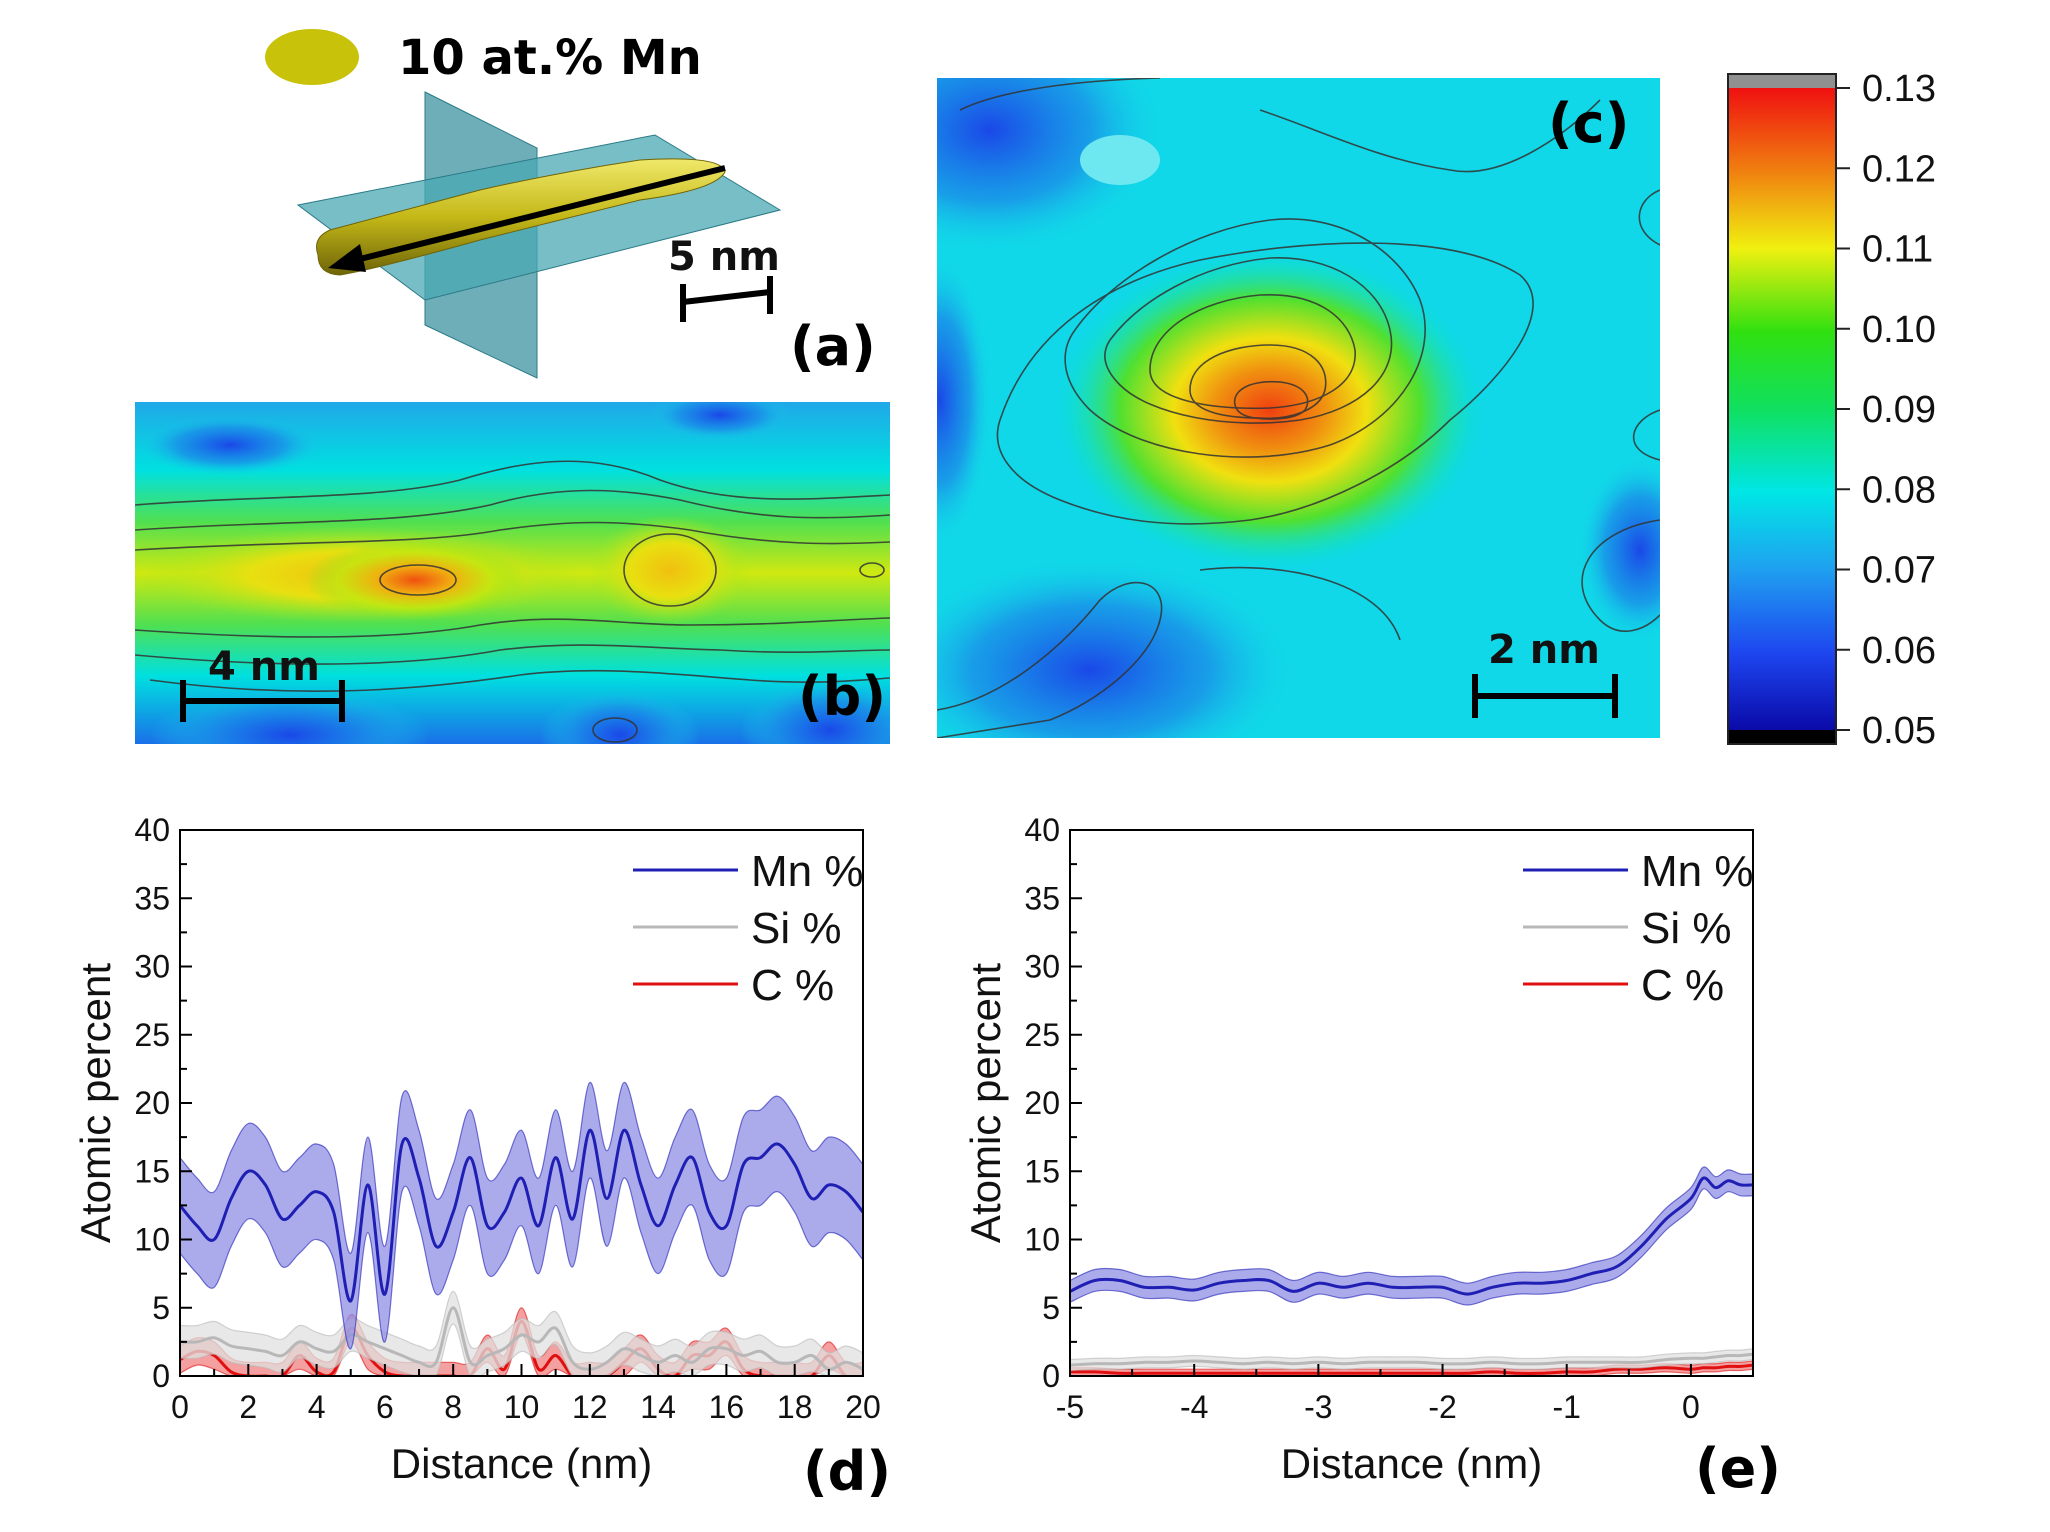 The image size is (2050, 1532). Describe the element at coordinates (453, 1407) in the screenshot. I see `x-tick-label: 8` at that location.